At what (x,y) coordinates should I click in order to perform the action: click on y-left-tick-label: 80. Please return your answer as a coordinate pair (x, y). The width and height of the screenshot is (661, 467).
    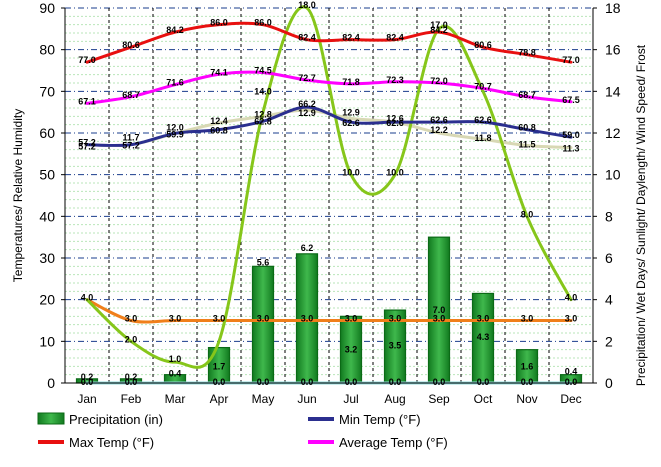
    Looking at the image, I should click on (47, 50).